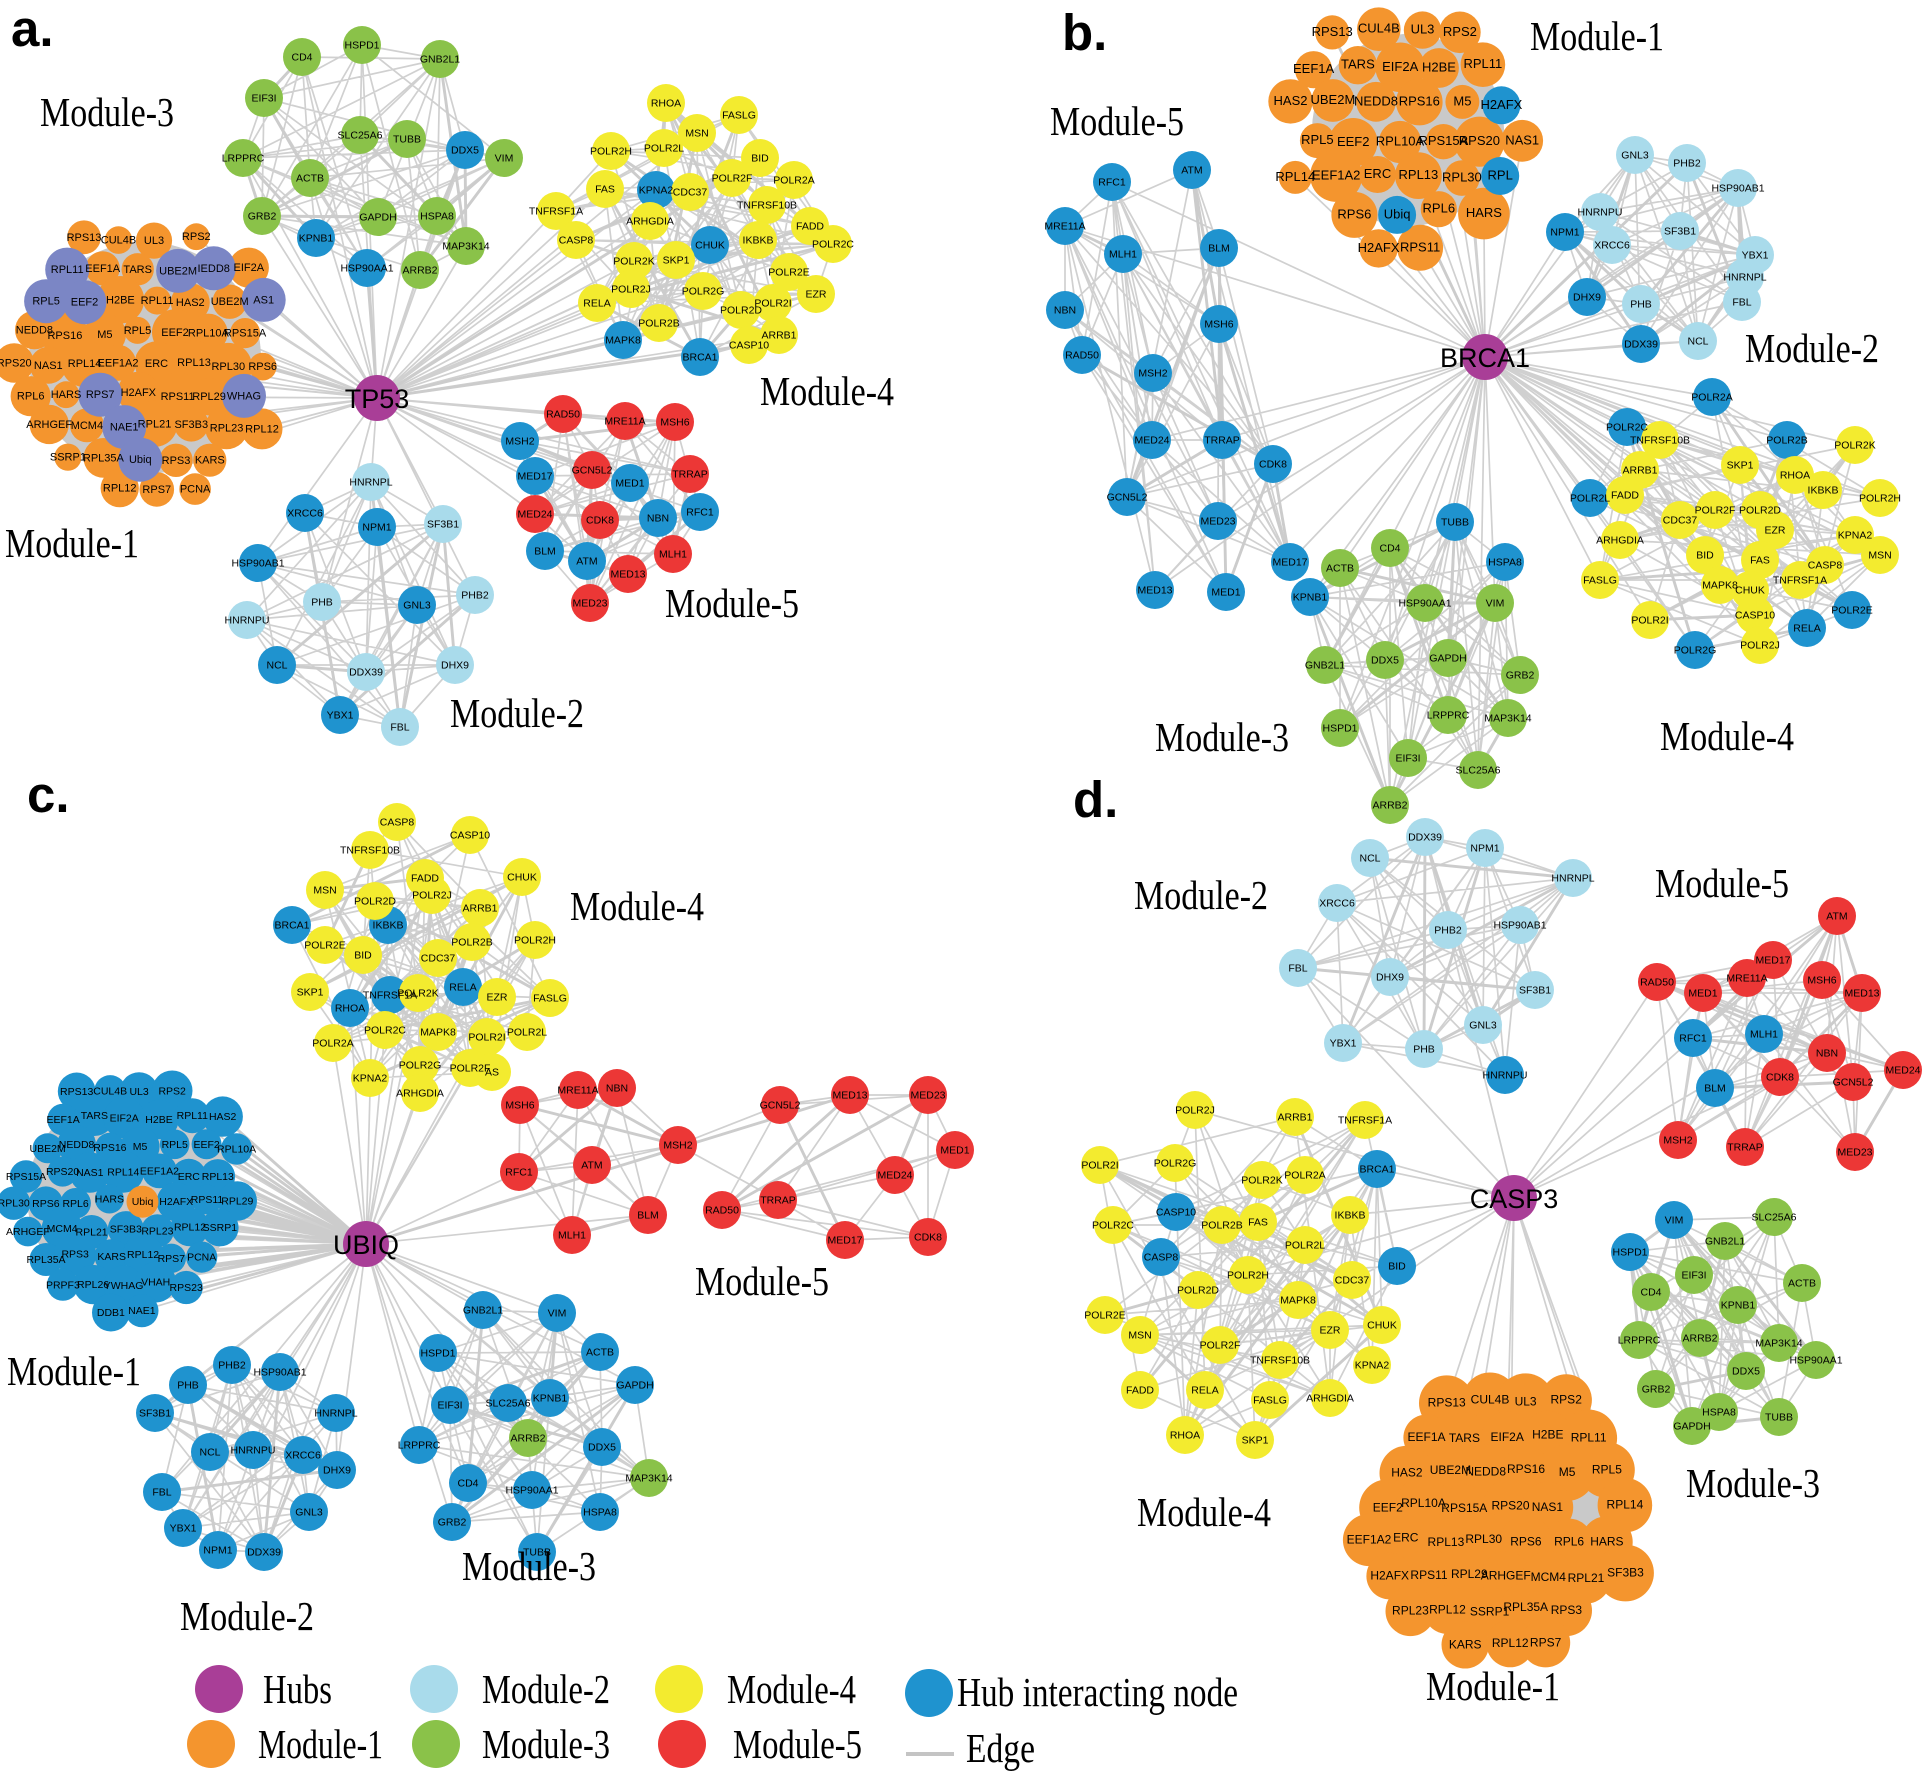 This screenshot has height=1780, width=1923. What do you see at coordinates (1500, 175) in the screenshot?
I see `svg-text: RPL` at bounding box center [1500, 175].